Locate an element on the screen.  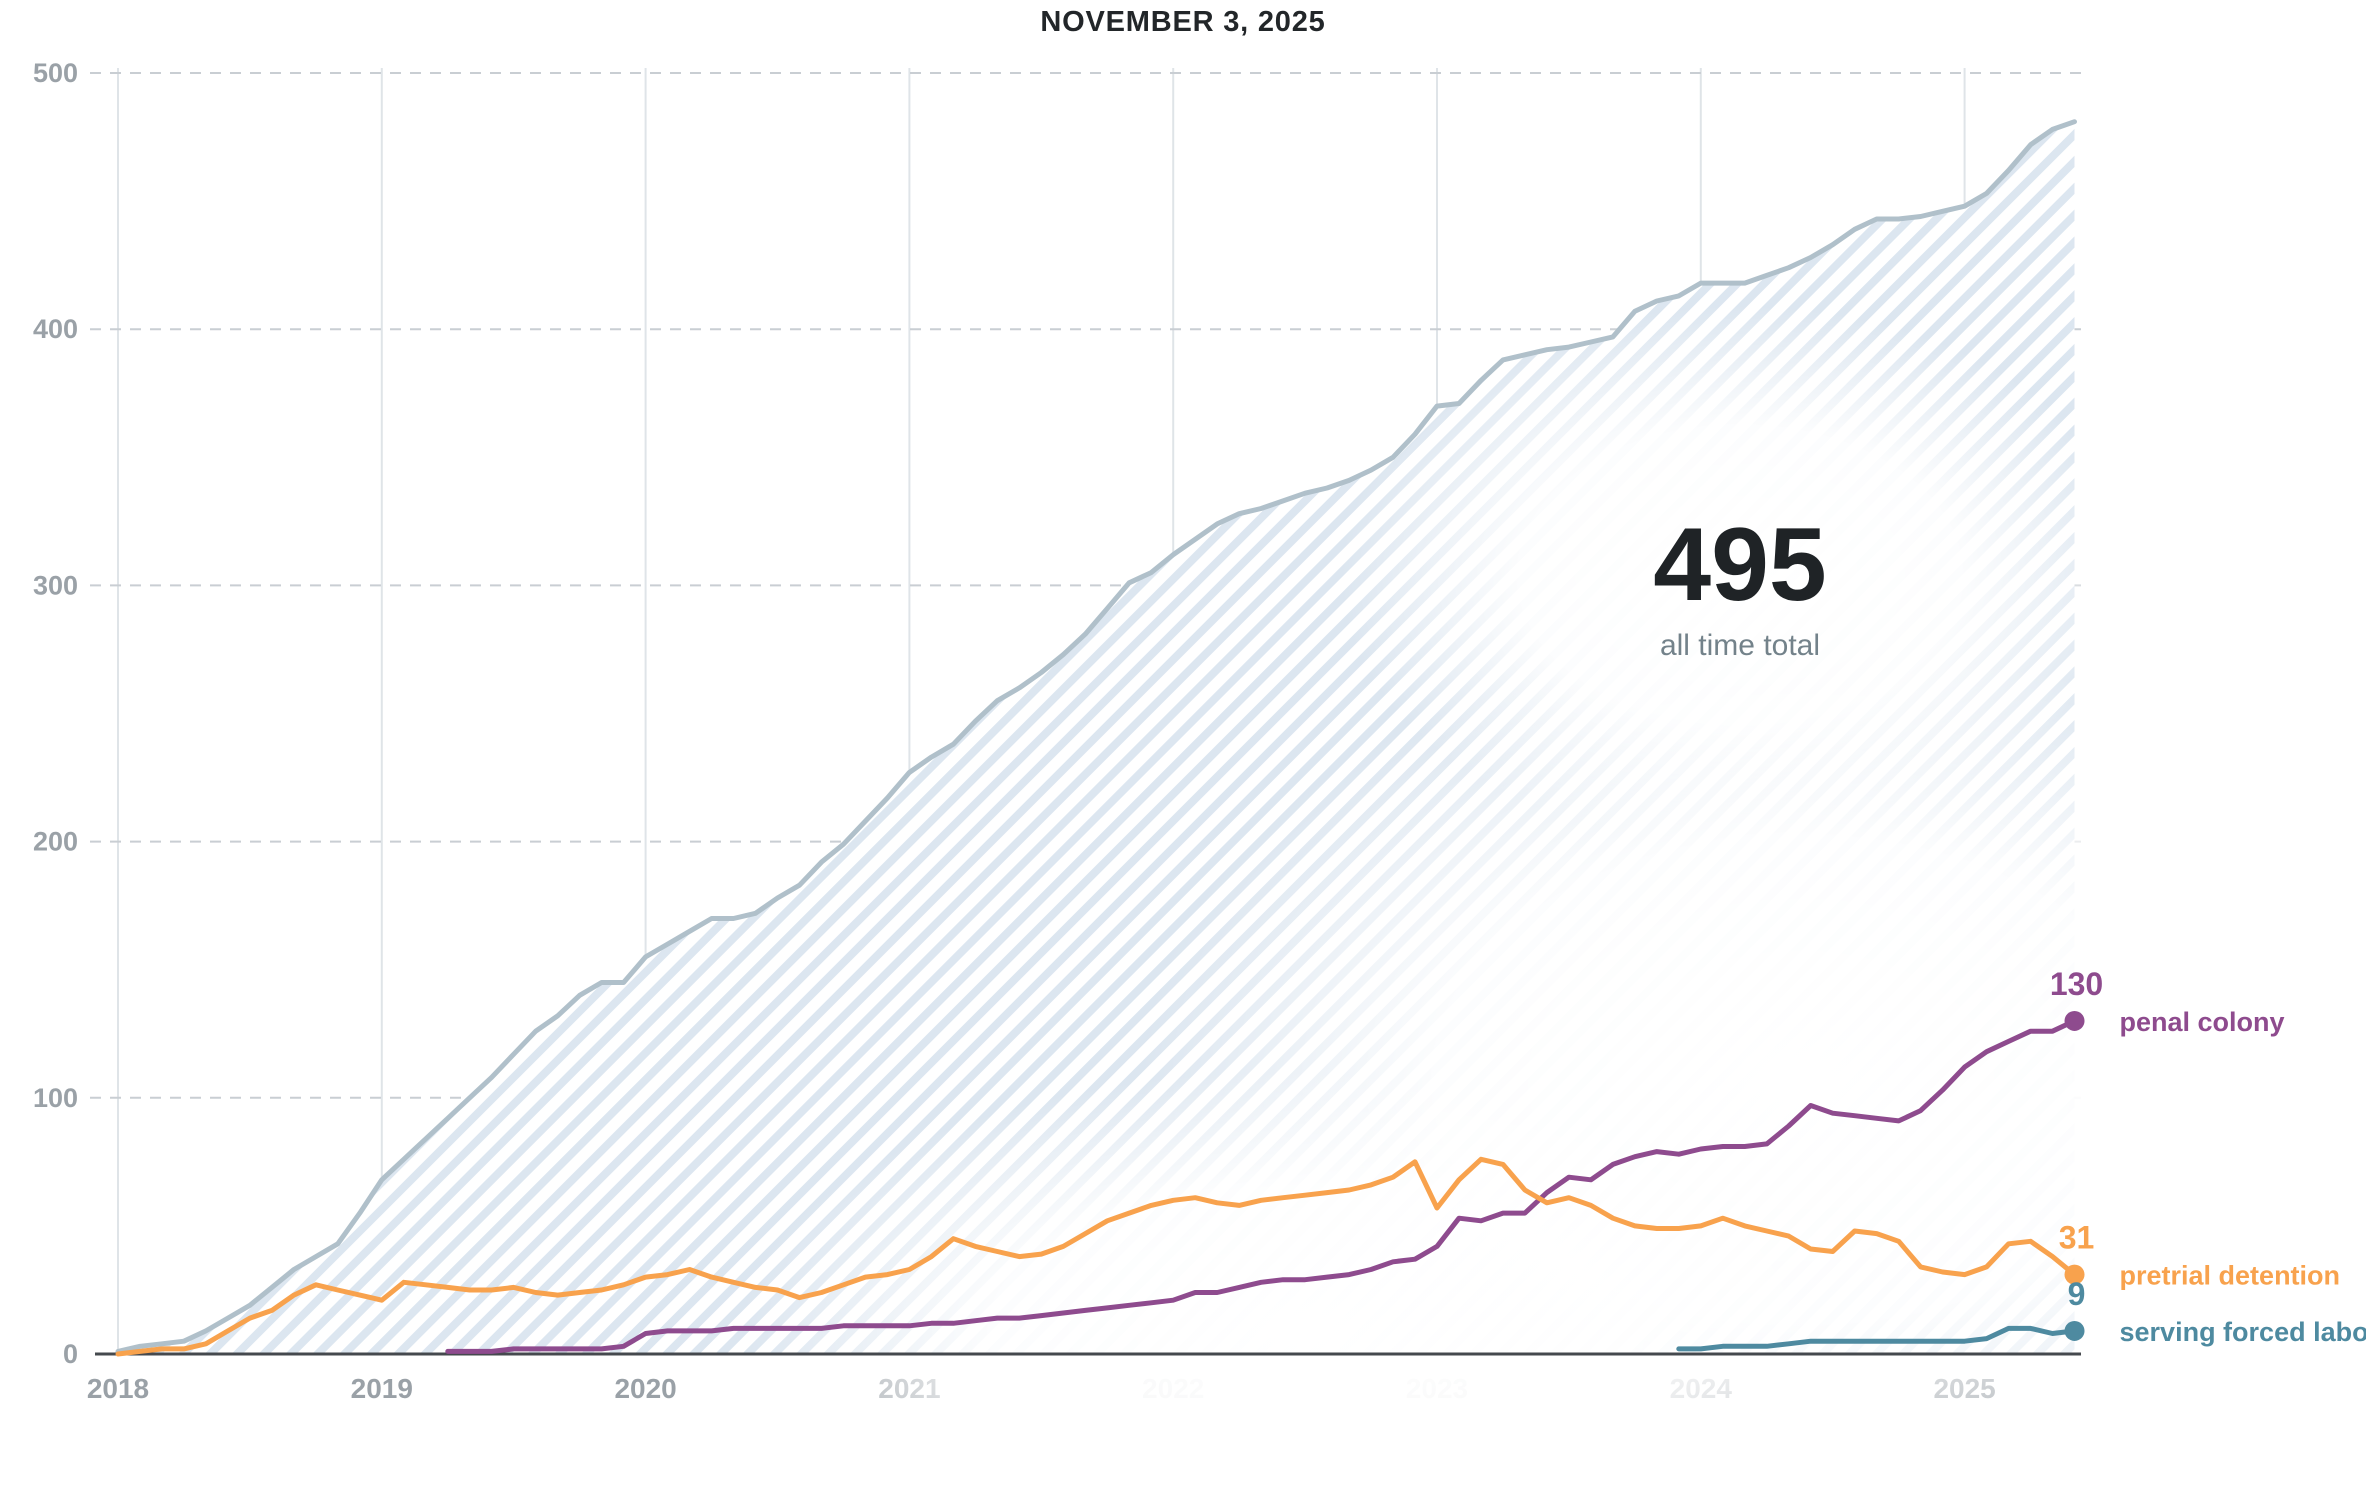
x-tick-label-2018: 2018 is located at coordinates (118, 1388).